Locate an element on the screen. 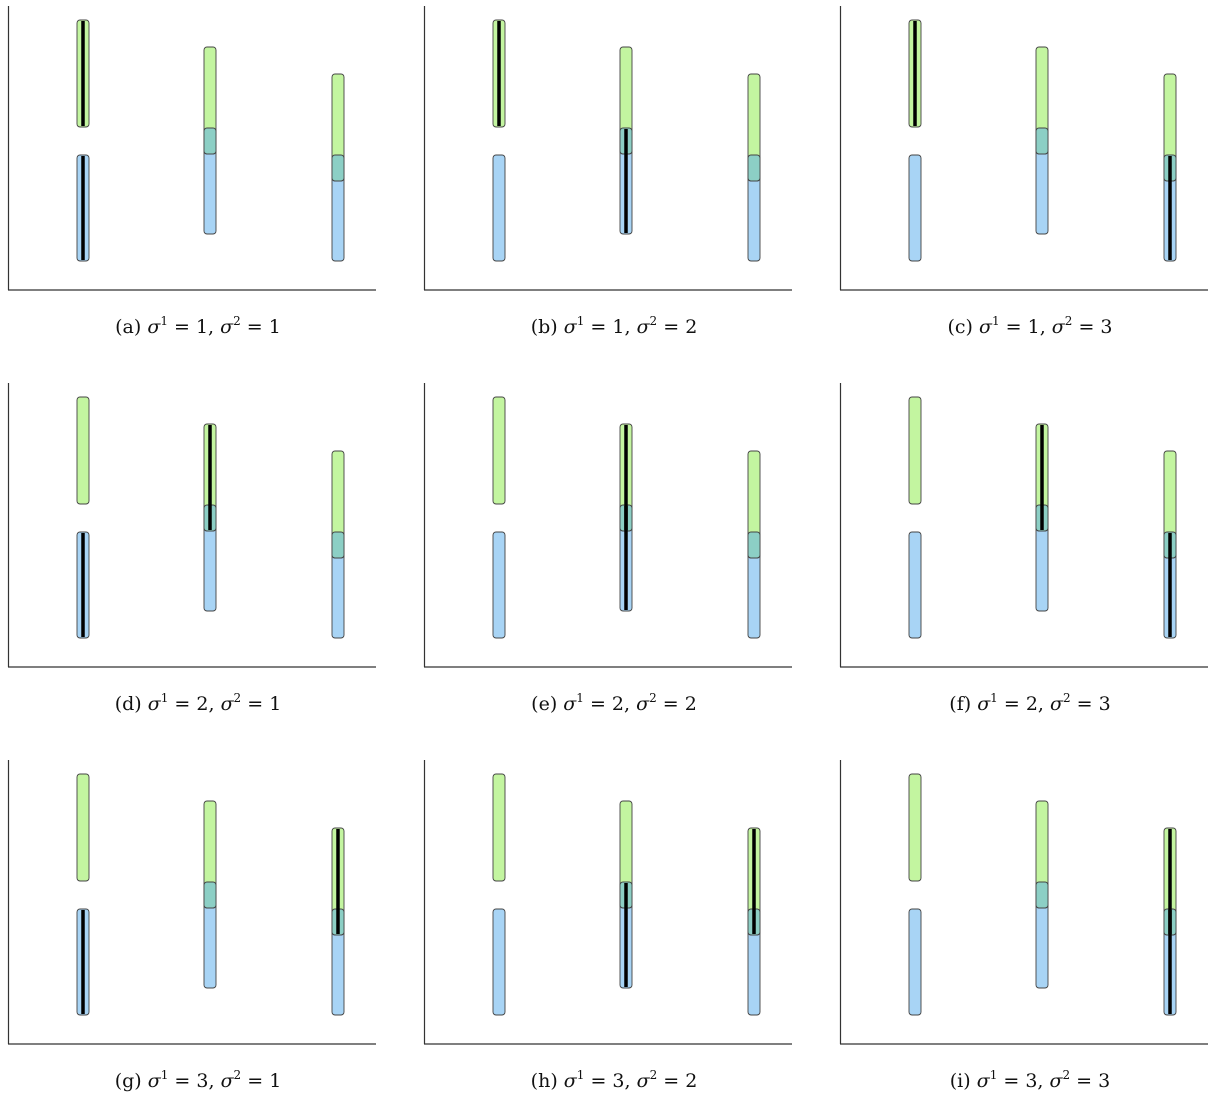 Image resolution: width=1220 pixels, height=1120 pixels. caption-sigma1-value: 1 is located at coordinates (202, 327).